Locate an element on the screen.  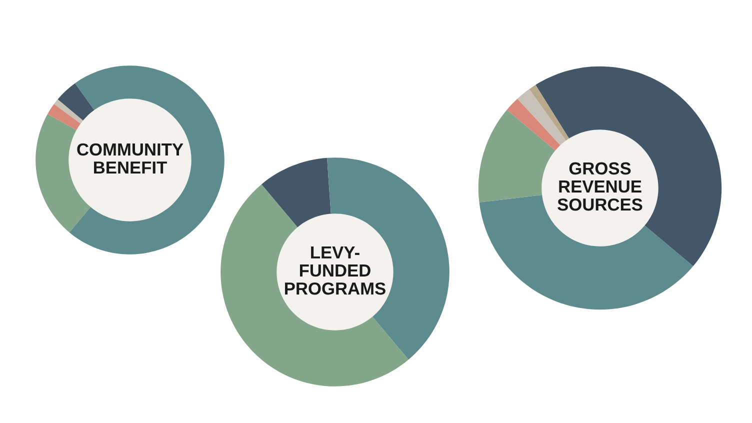
text: LEVY- FUNDED PROGRAMS is located at coordinates (335, 270).